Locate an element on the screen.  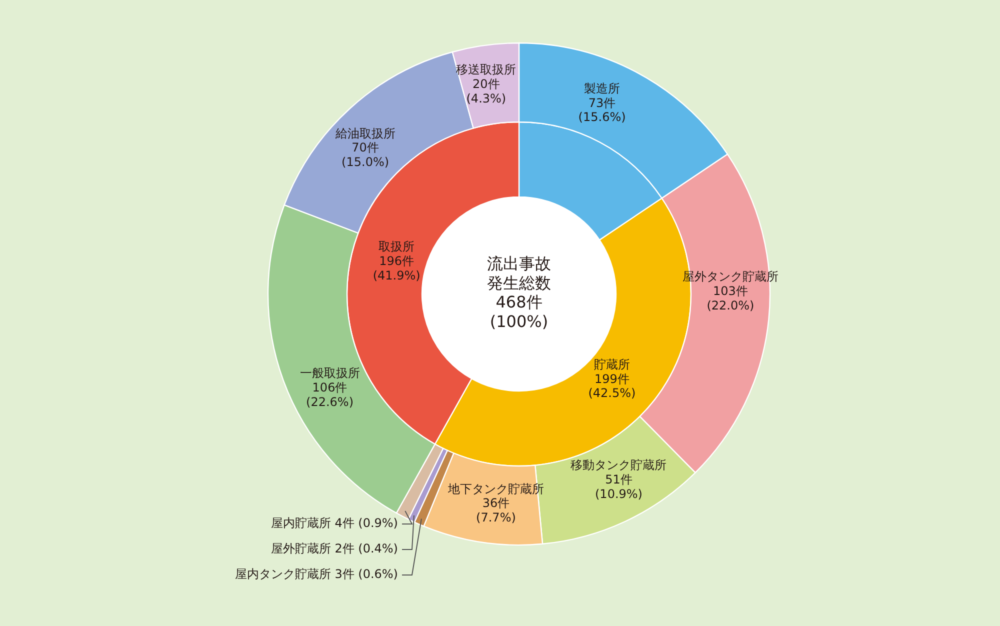
slice-label: 給油取扱所 is located at coordinates (365, 133).